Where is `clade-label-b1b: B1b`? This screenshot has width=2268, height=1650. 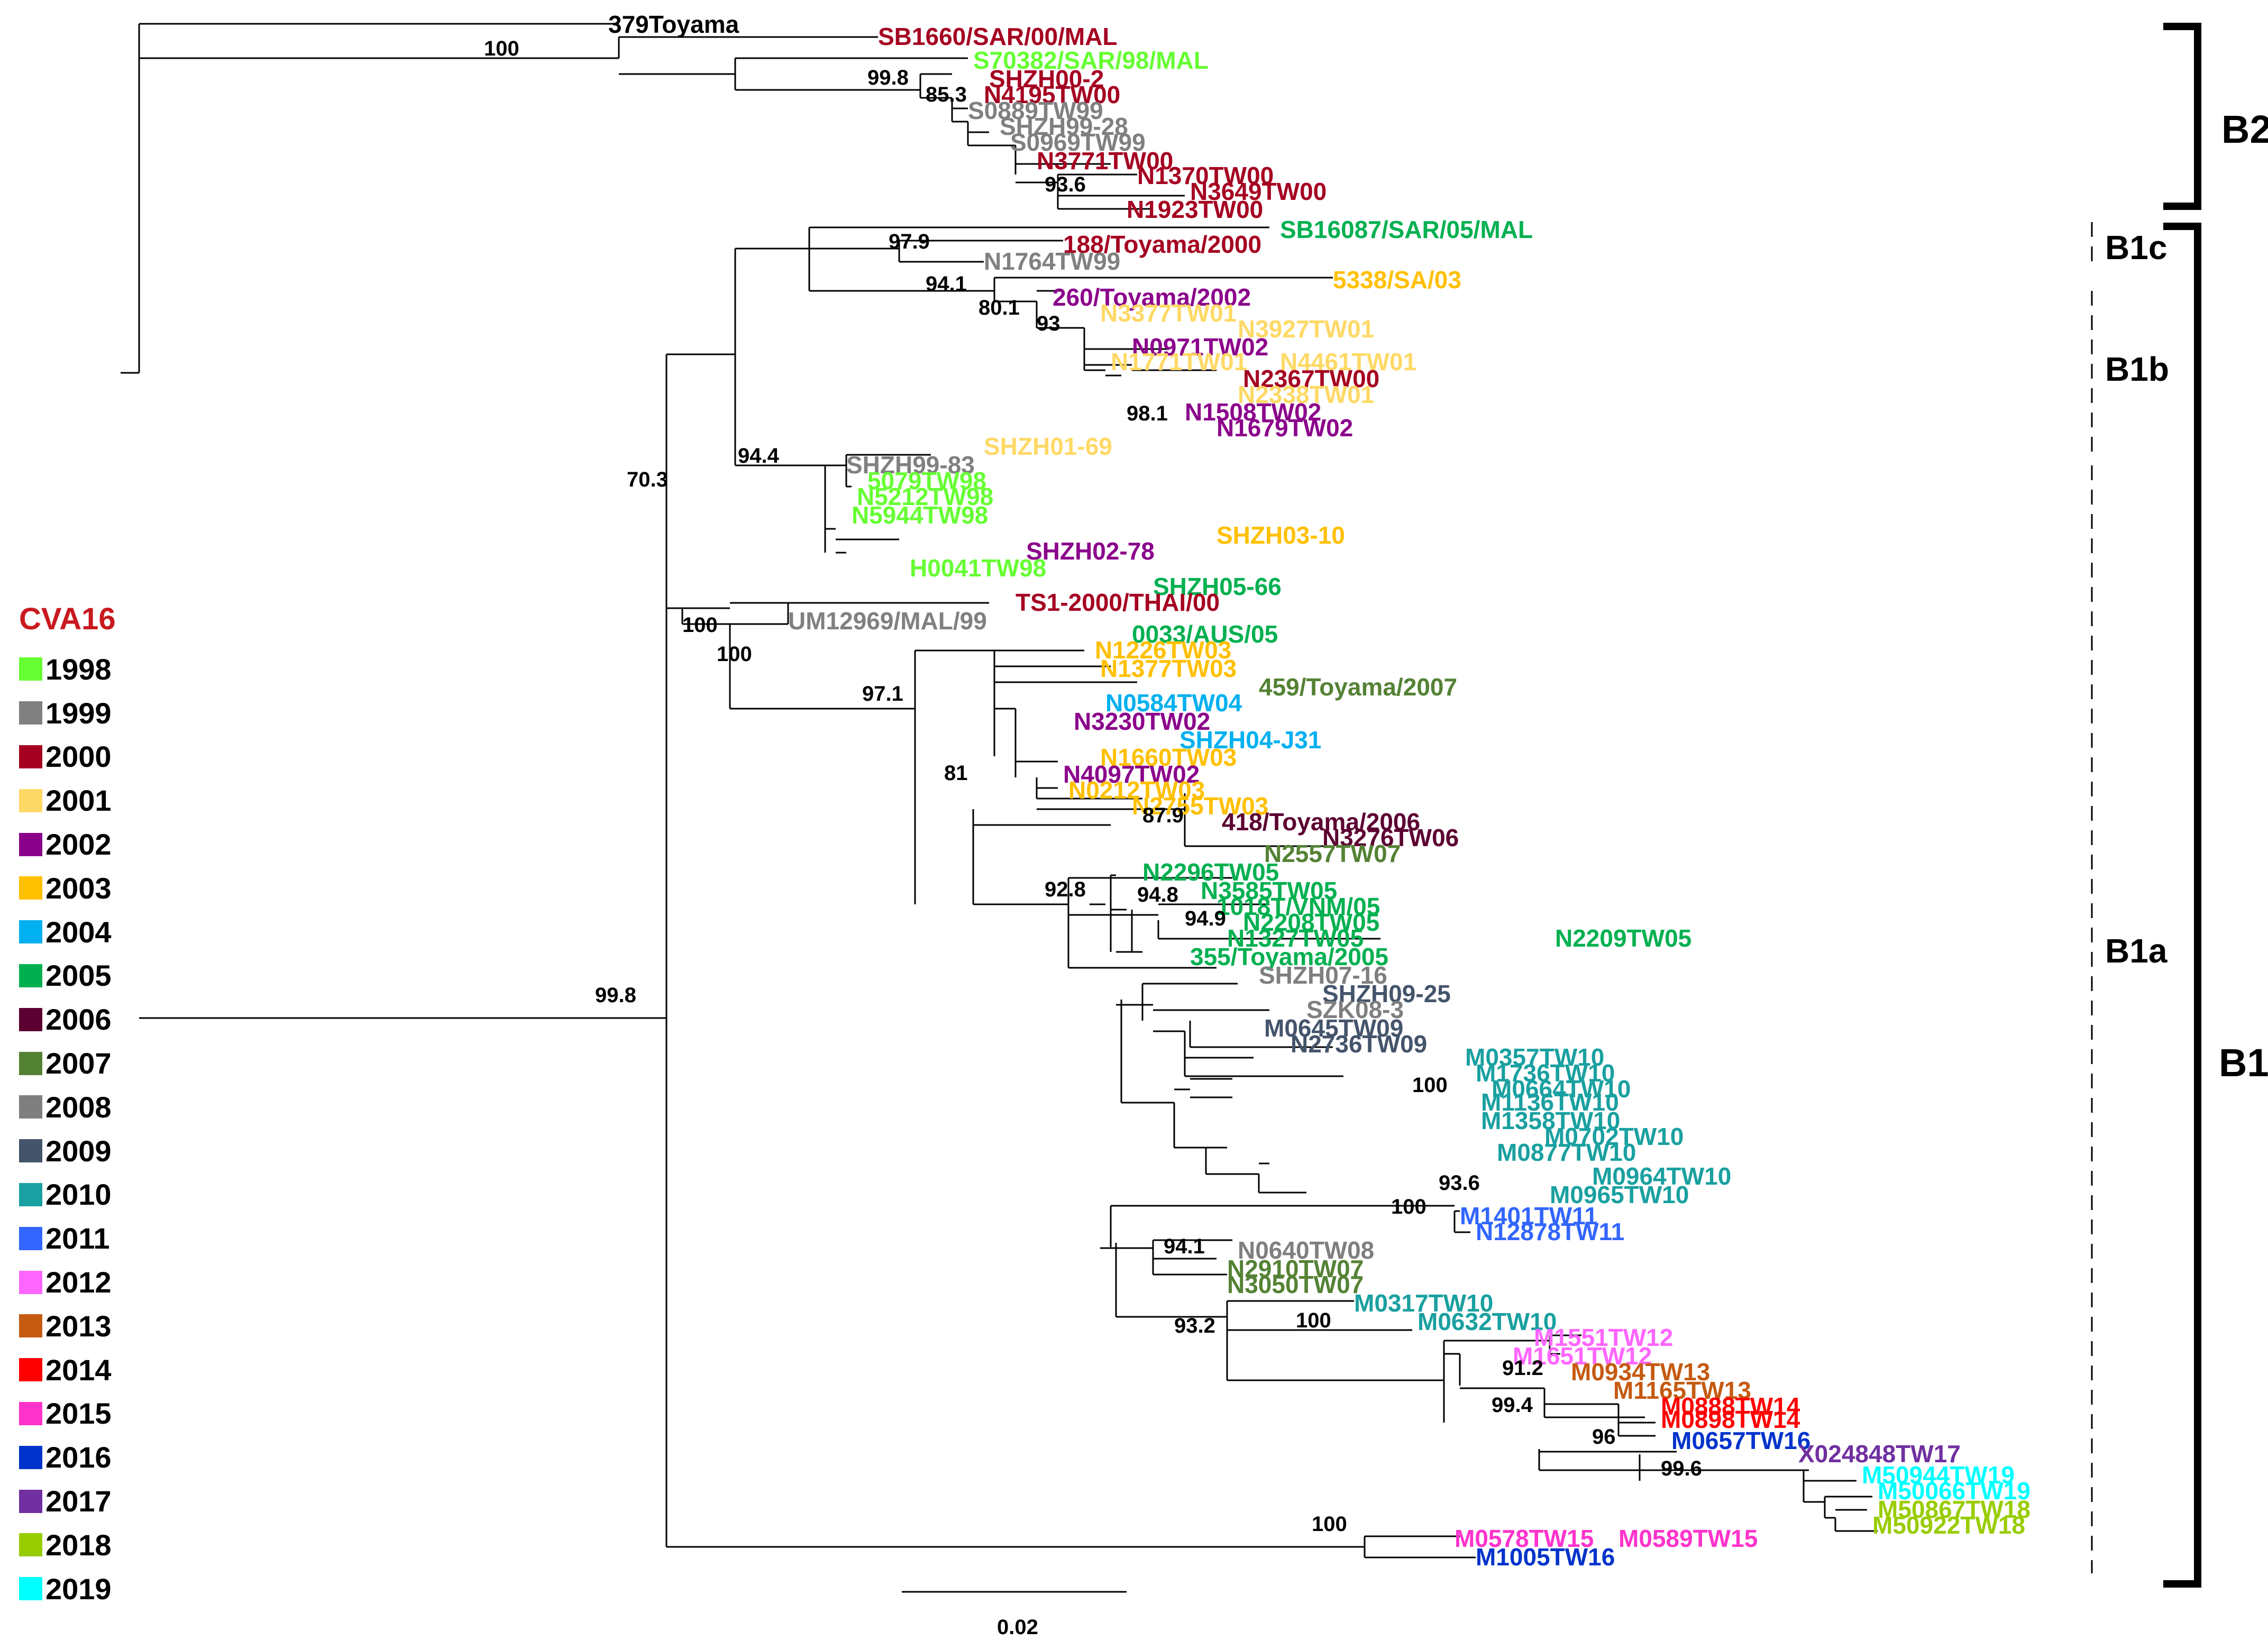 clade-label-b1b: B1b is located at coordinates (2137, 369).